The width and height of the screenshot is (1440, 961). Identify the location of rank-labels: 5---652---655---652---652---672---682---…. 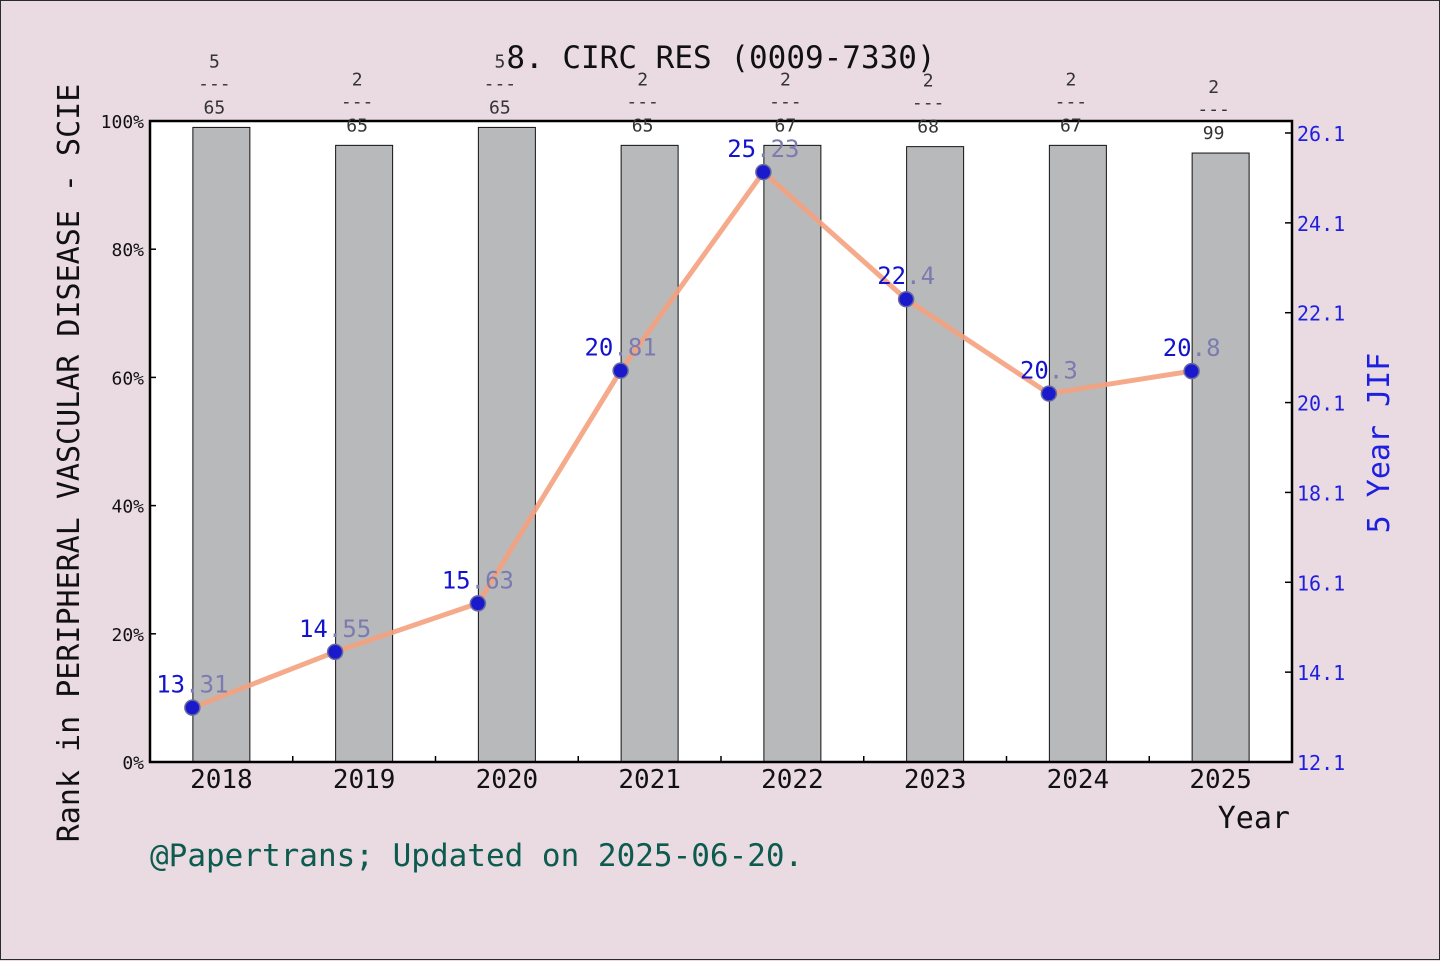
(714, 97).